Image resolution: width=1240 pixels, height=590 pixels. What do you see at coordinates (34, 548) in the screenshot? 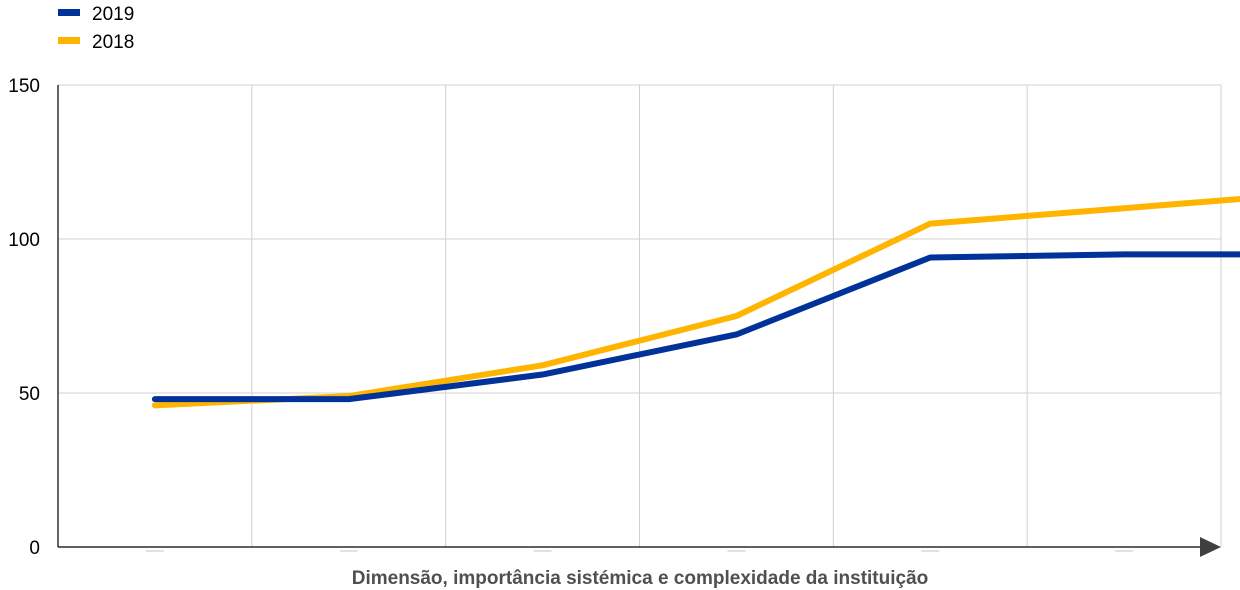
I see `y-tick-label: 0` at bounding box center [34, 548].